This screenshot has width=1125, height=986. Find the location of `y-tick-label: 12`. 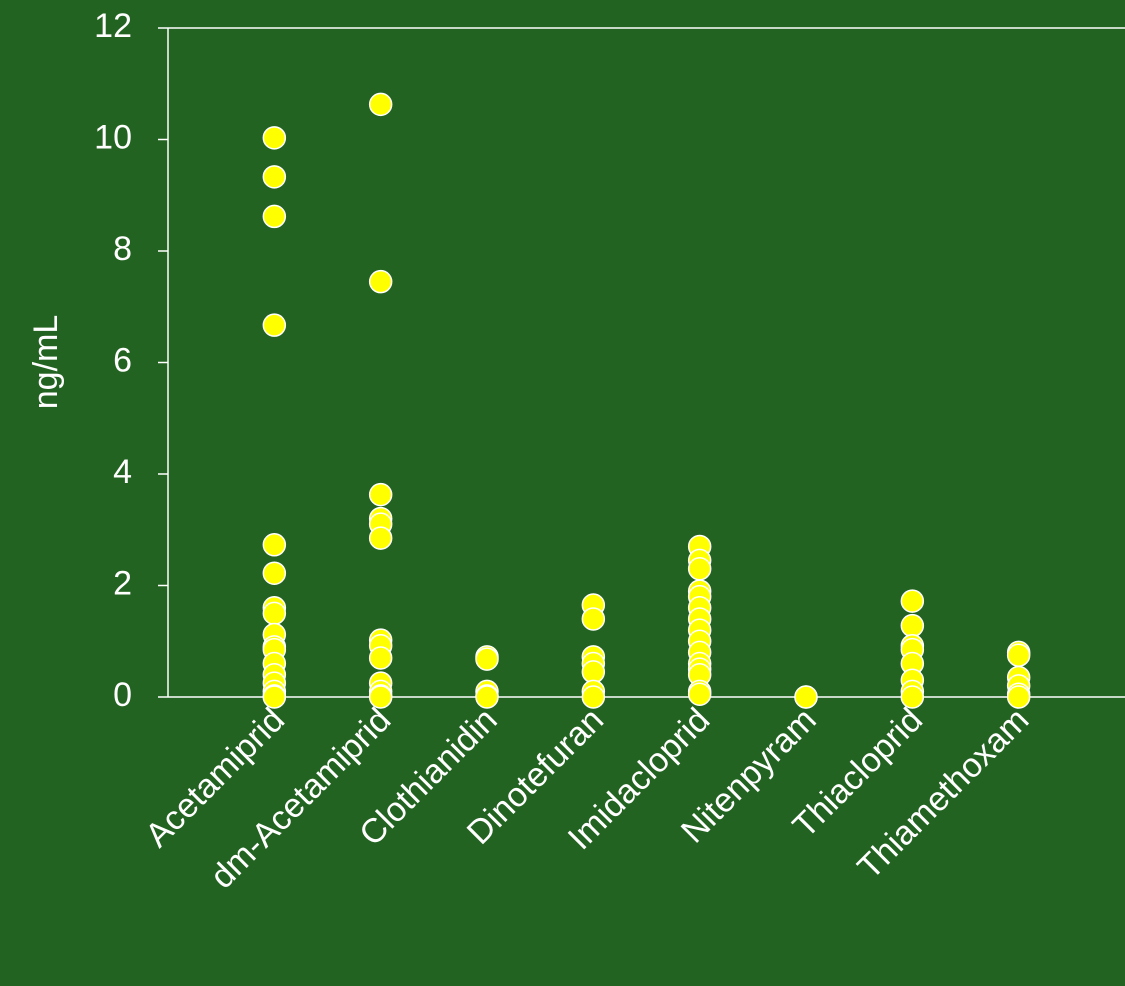

y-tick-label: 12 is located at coordinates (113, 26).